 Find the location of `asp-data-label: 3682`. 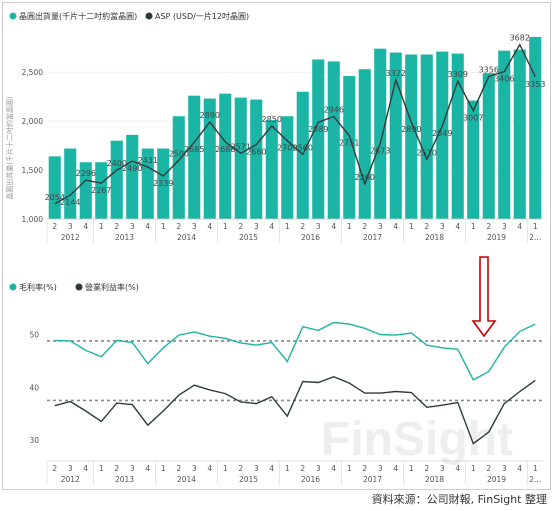

asp-data-label: 3682 is located at coordinates (520, 38).